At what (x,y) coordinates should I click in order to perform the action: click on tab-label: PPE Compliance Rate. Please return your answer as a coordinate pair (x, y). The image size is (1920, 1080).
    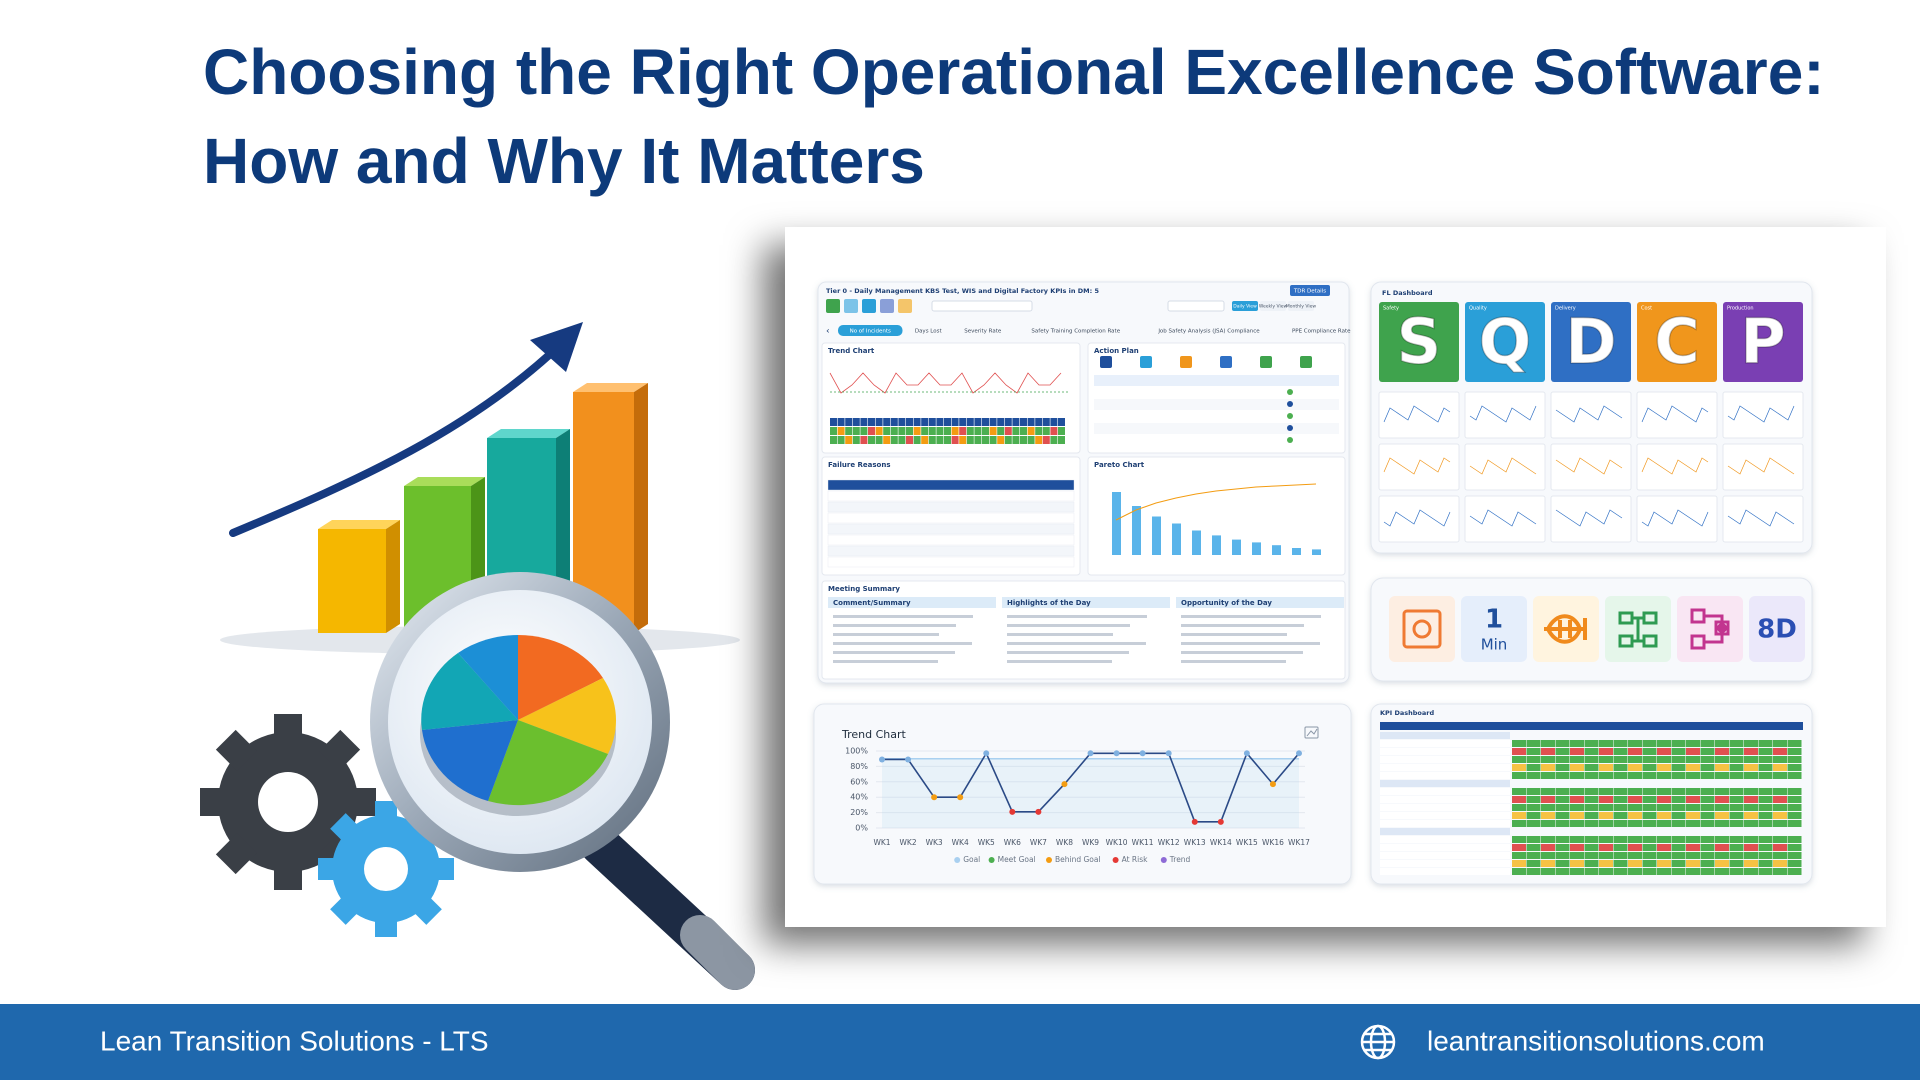
    Looking at the image, I should click on (1321, 332).